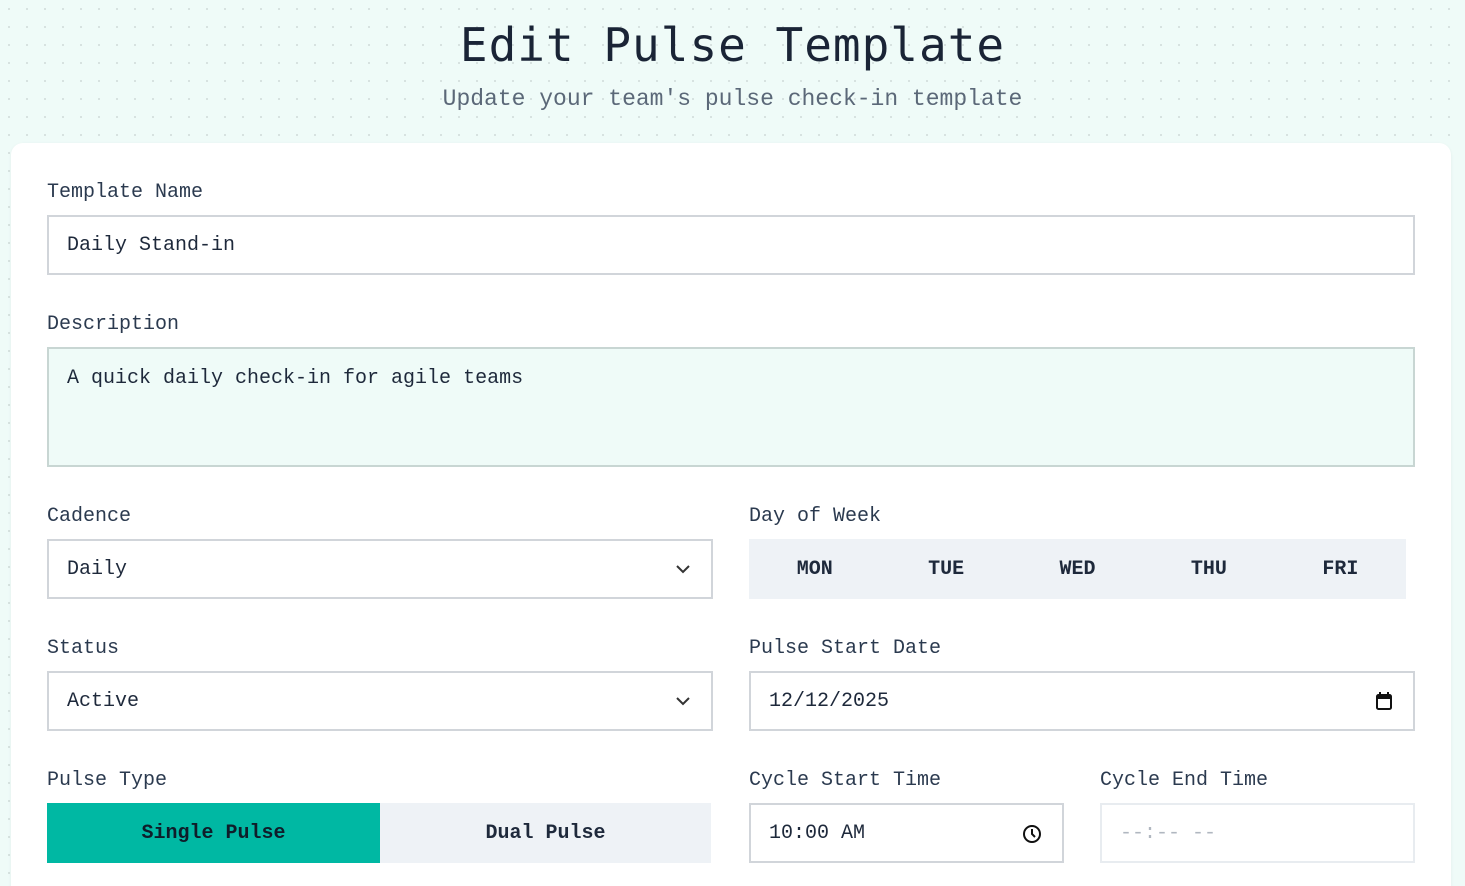  Describe the element at coordinates (1032, 834) in the screenshot. I see `clock-icon` at that location.